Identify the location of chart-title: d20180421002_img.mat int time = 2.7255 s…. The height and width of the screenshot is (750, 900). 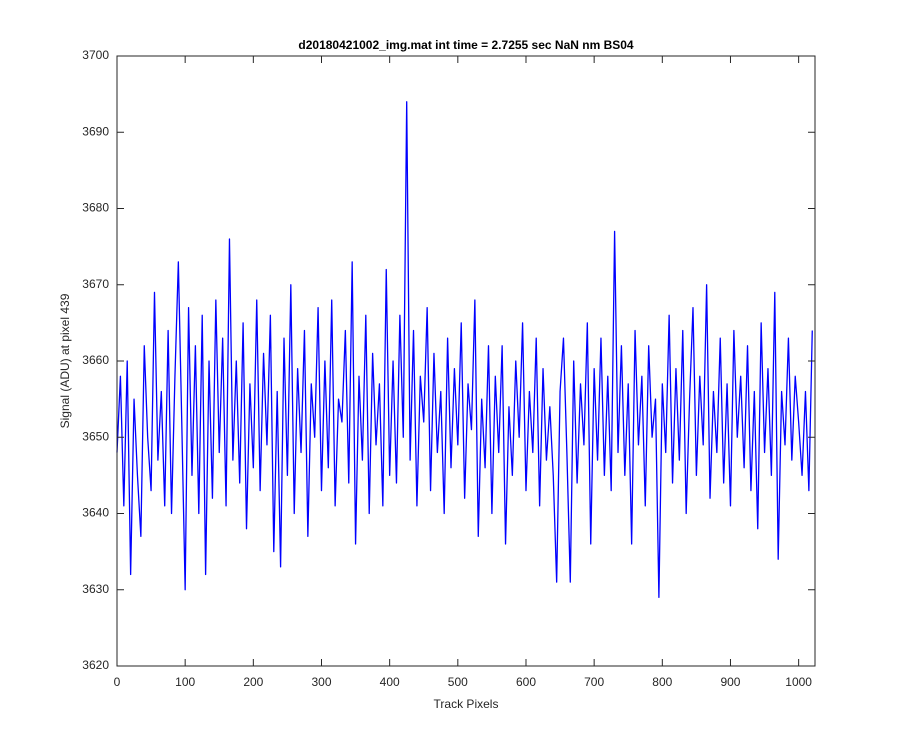
(466, 45).